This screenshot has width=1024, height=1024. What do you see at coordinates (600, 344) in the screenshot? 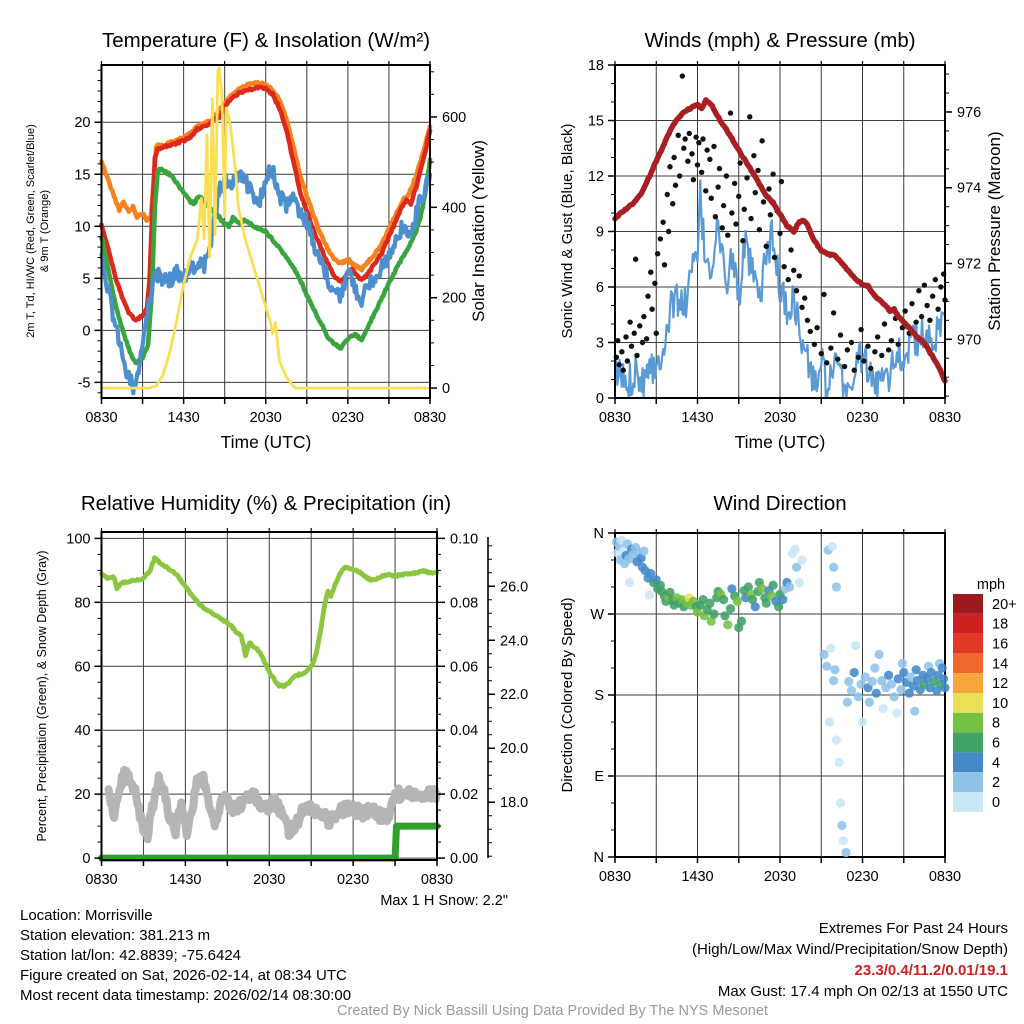
I see `svg-text: 3` at bounding box center [600, 344].